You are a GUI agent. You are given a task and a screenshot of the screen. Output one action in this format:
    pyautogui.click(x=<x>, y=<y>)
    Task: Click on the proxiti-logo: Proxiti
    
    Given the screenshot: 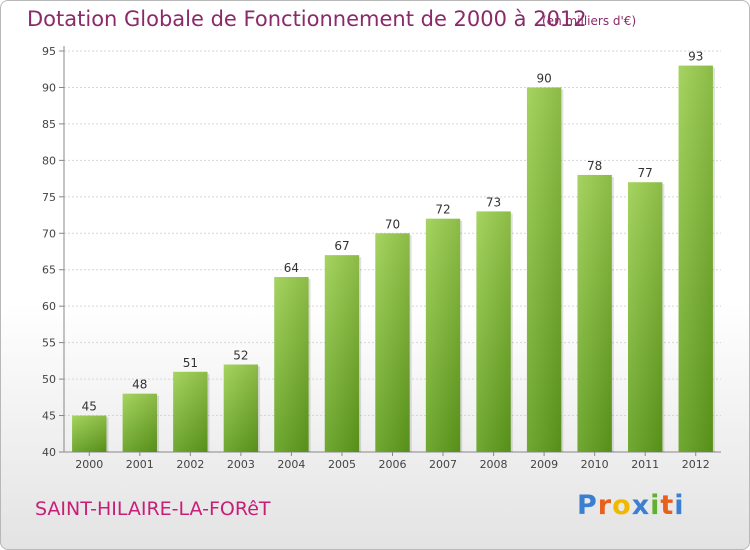 What is the action you would take?
    pyautogui.click(x=631, y=505)
    